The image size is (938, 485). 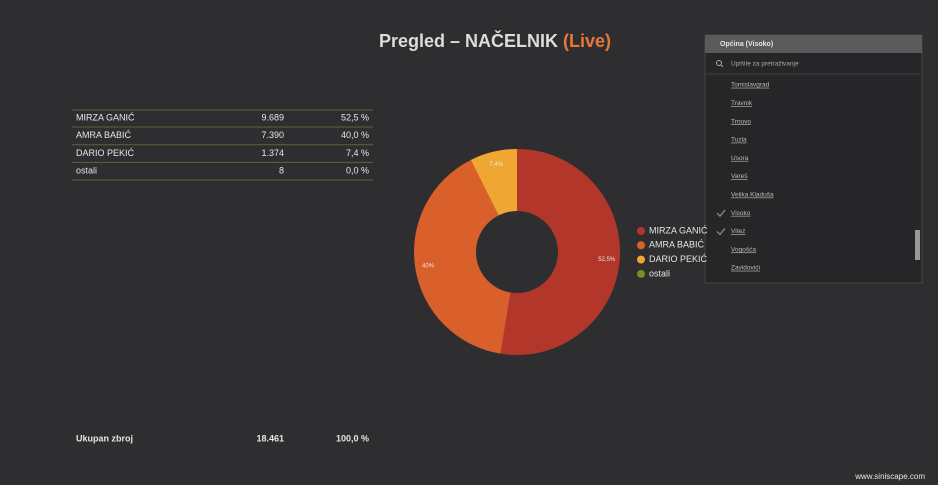 What do you see at coordinates (468, 40) in the screenshot?
I see `title-text: Pregled – NAČELNIK` at bounding box center [468, 40].